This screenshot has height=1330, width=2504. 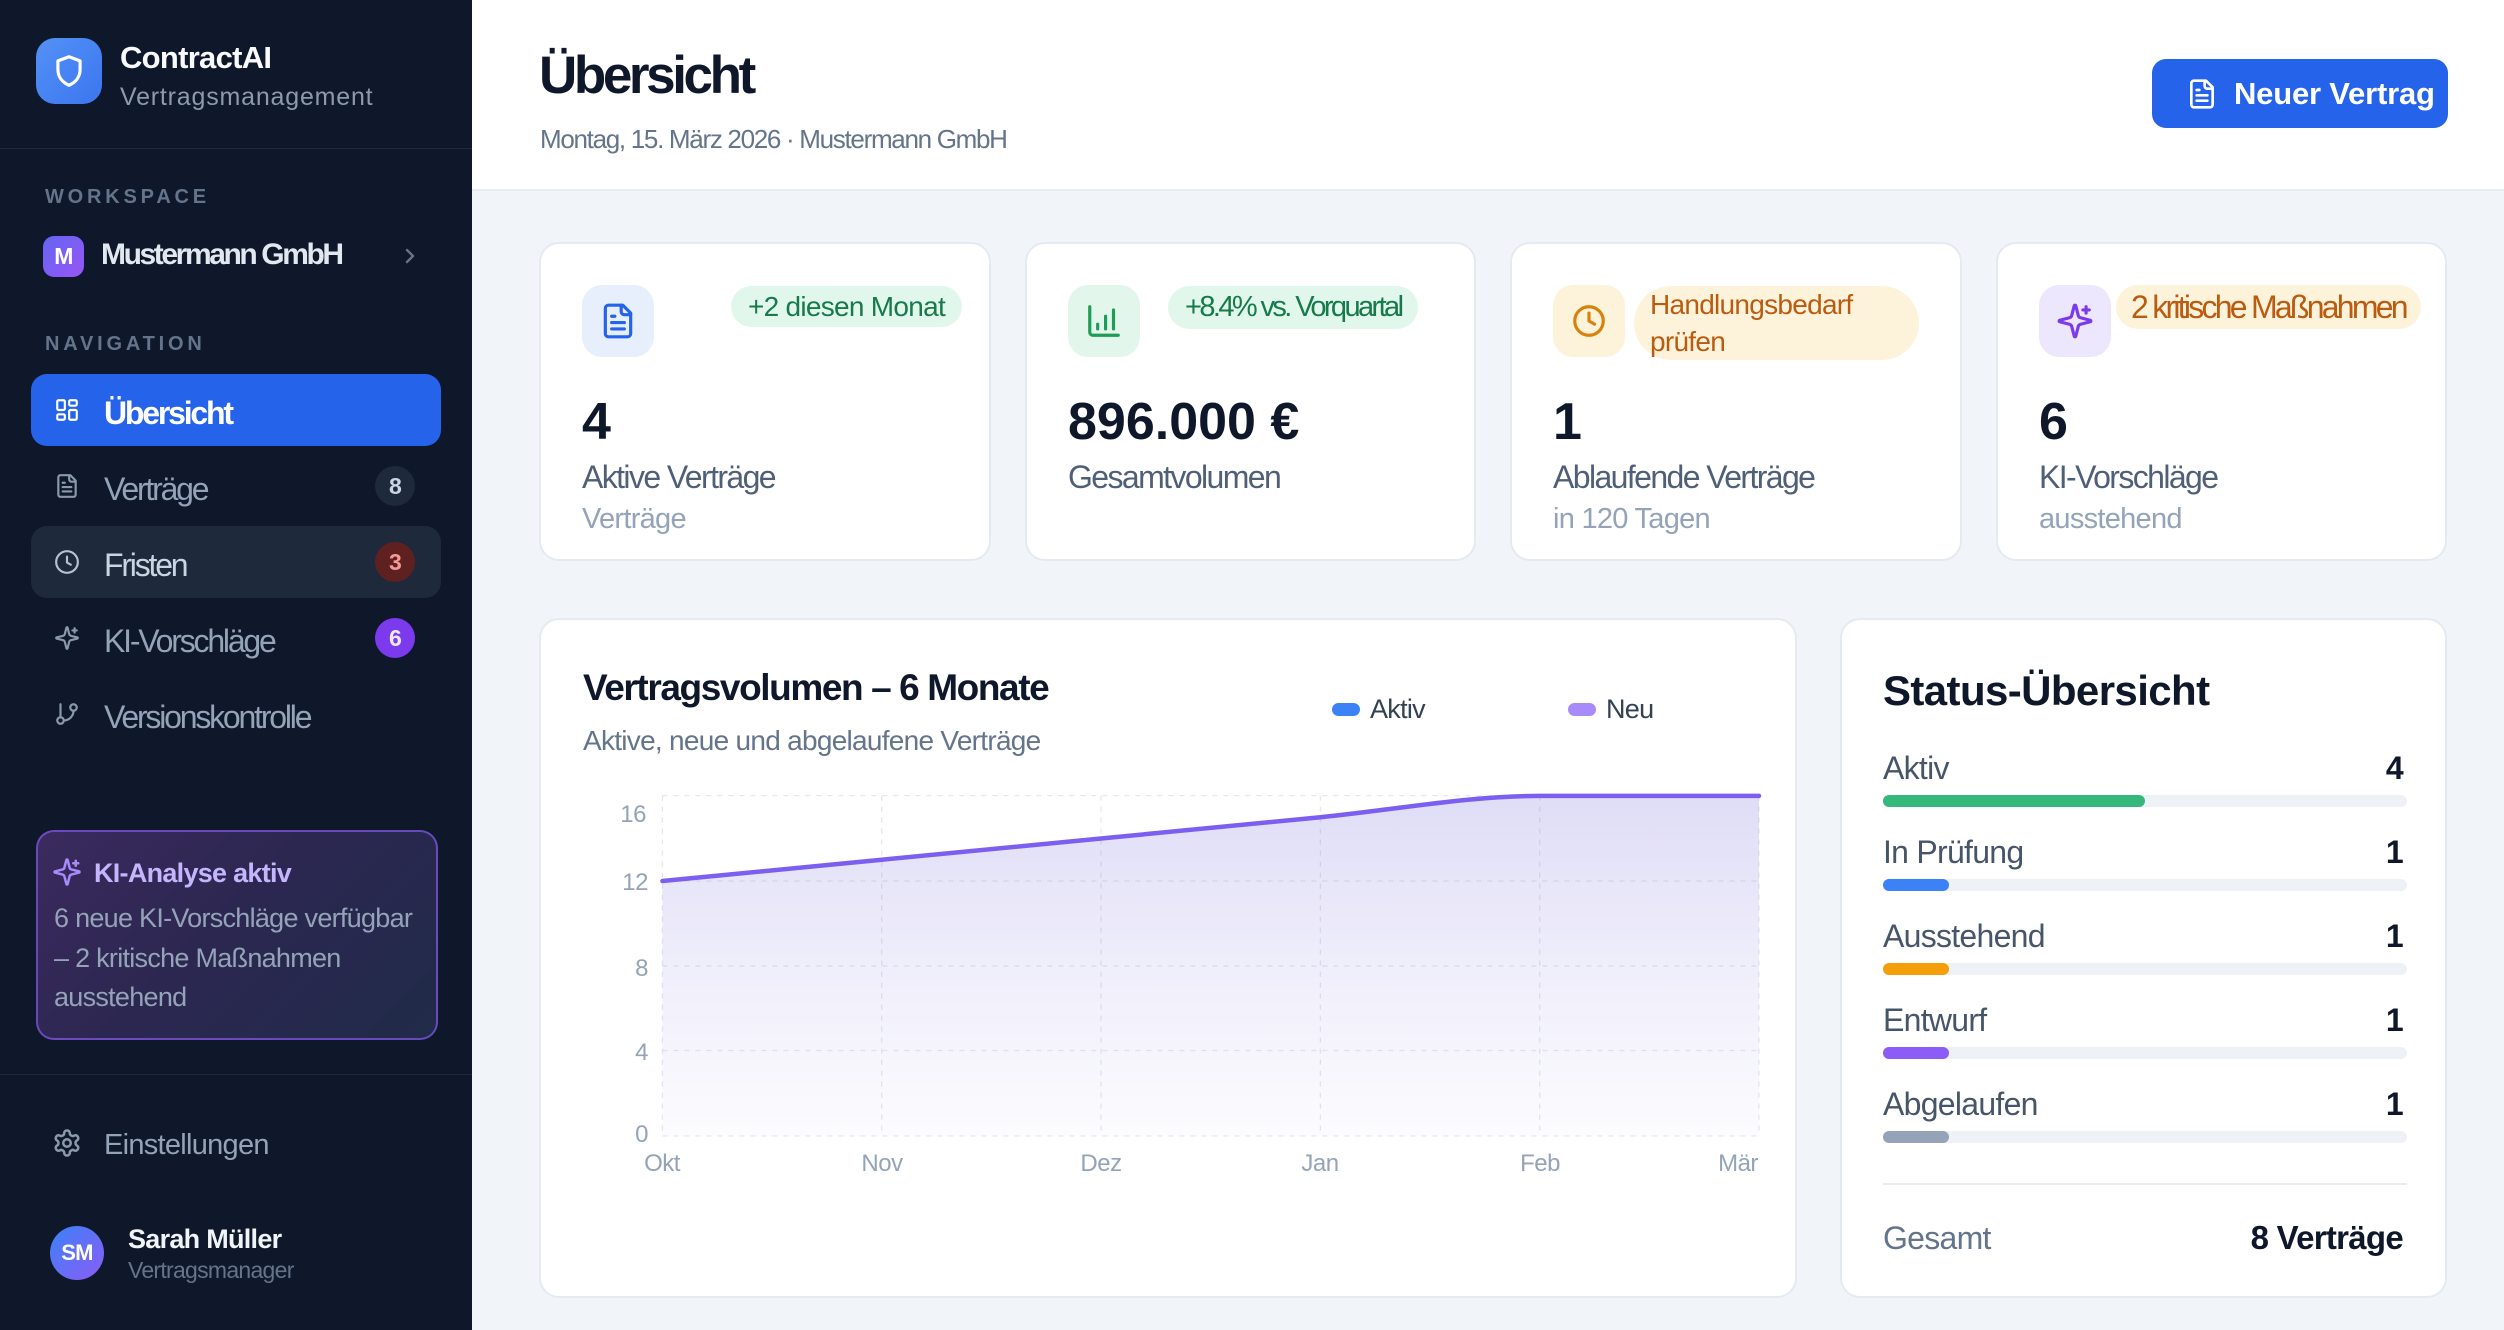 I want to click on svg-text: 8, so click(x=641, y=968).